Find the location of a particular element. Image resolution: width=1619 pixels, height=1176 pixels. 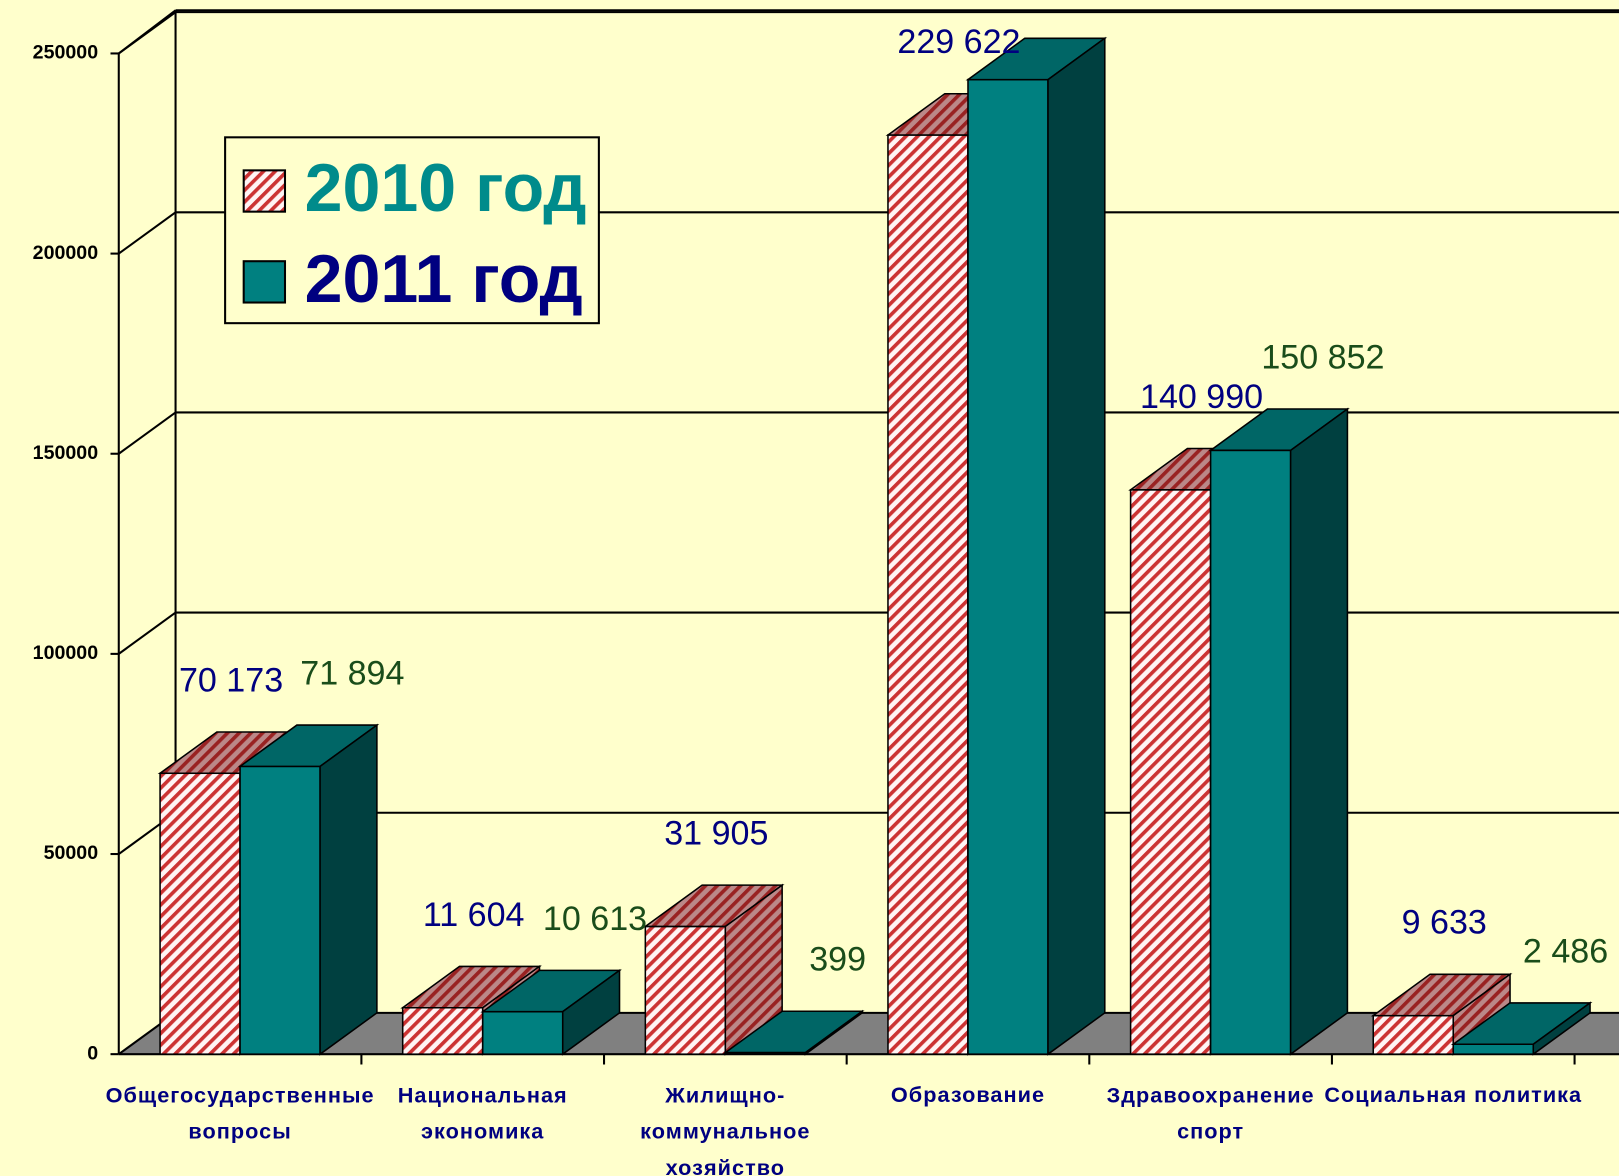

x-tick-label: Образование is located at coordinates (968, 1094).